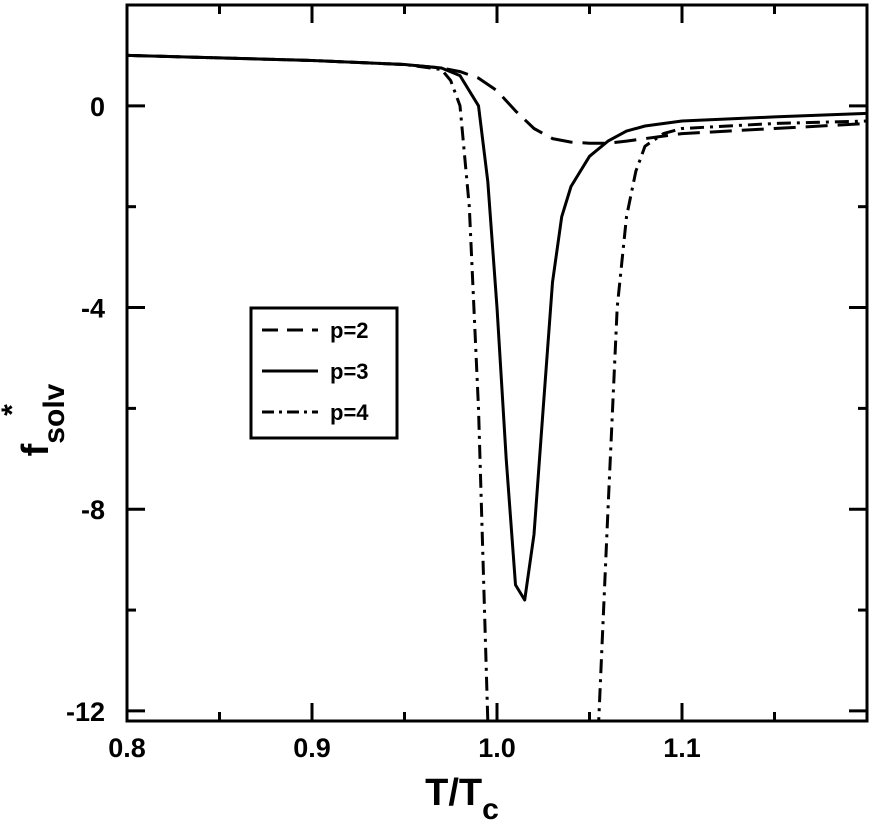  Describe the element at coordinates (97, 107) in the screenshot. I see `y-tick-label: 0` at that location.